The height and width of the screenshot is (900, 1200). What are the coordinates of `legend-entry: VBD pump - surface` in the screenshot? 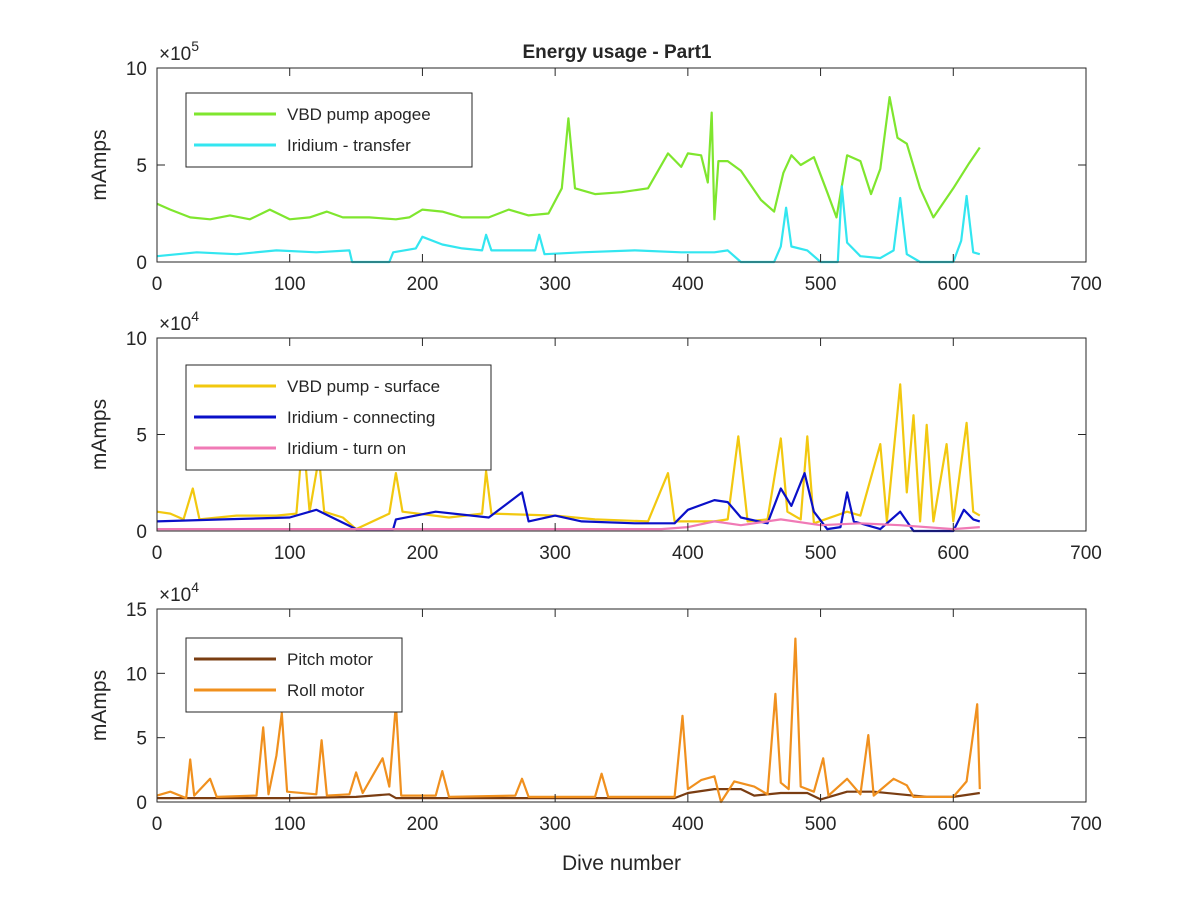 It's located at (363, 386).